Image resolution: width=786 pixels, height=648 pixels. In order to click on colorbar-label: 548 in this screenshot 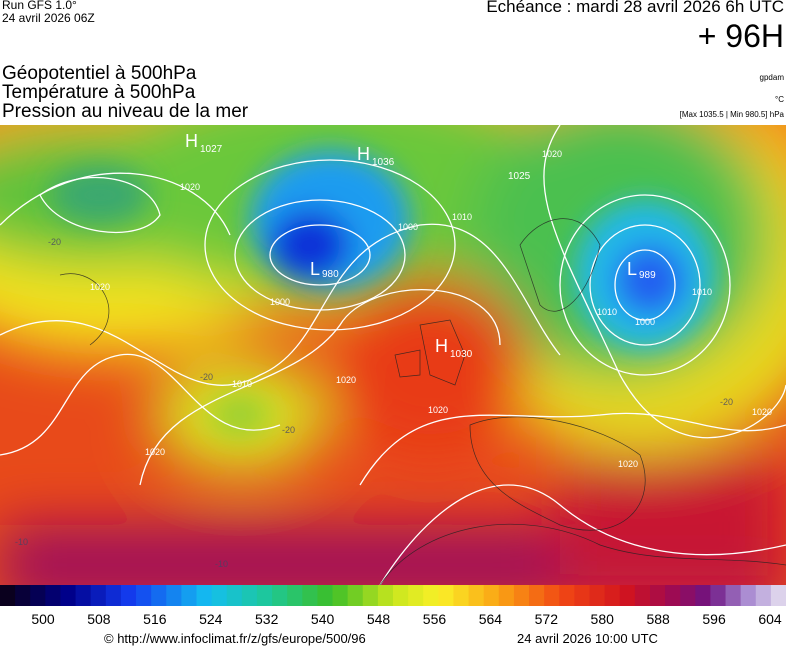, I will do `click(379, 619)`.